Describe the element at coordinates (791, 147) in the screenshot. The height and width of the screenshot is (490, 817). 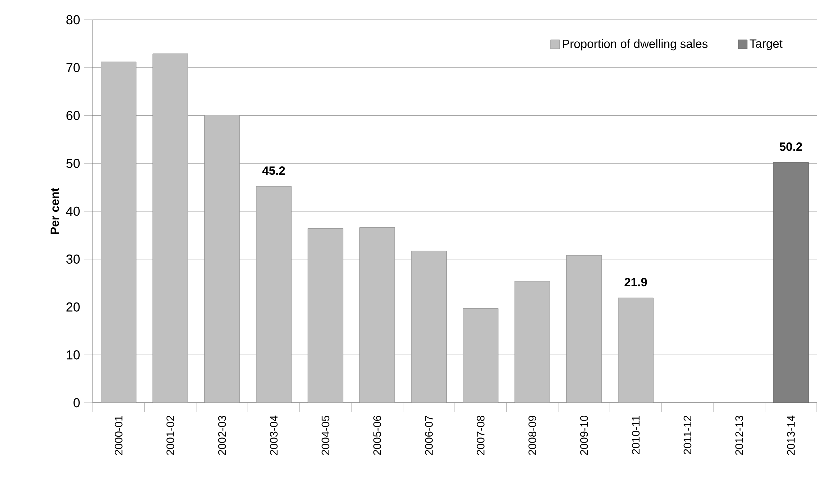
I see `data-label: 50.2` at that location.